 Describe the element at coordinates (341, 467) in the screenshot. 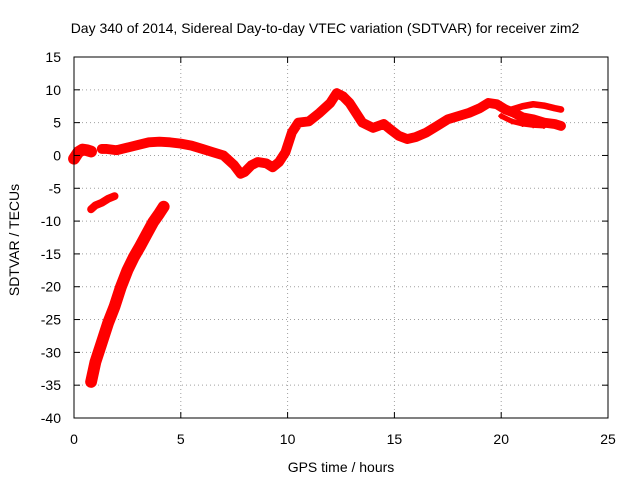

I see `x-axis-label: GPS time / hours` at that location.